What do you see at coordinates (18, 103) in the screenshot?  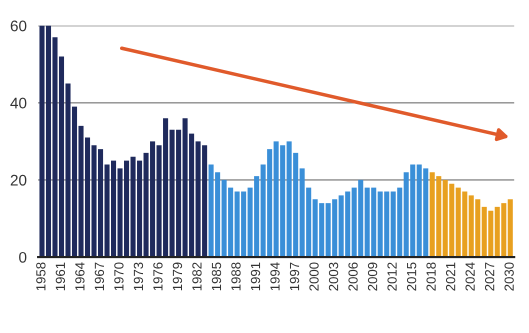 I see `y-tick-label: 40` at bounding box center [18, 103].